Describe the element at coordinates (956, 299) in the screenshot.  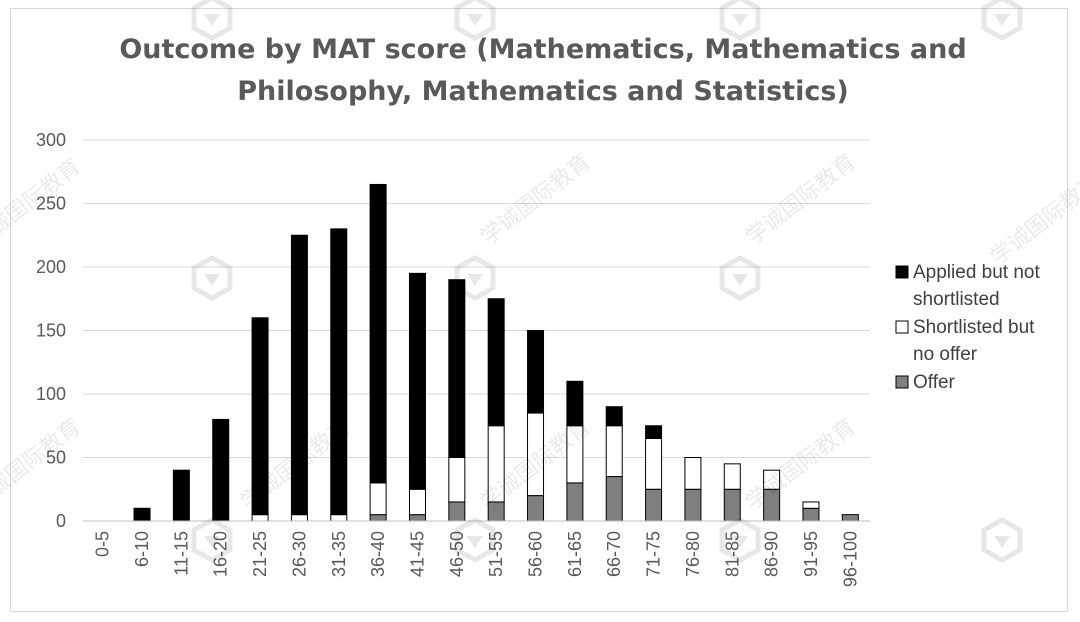
I see `legend-label: shortlisted` at that location.